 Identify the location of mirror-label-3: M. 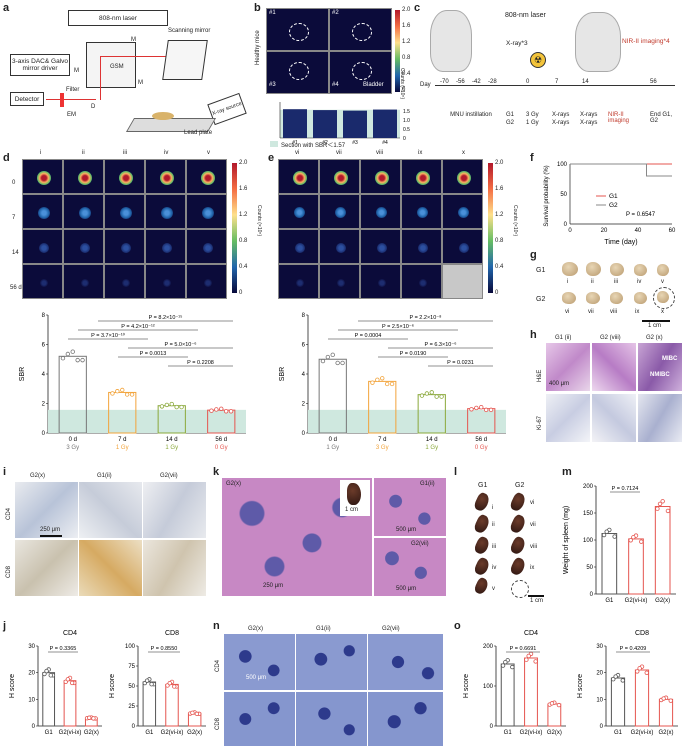
(140, 83).